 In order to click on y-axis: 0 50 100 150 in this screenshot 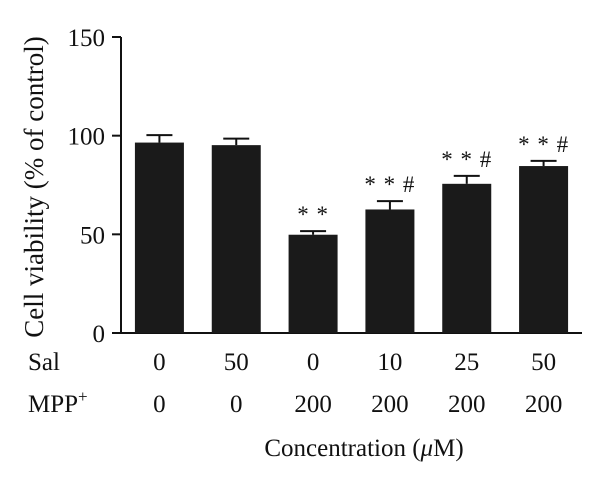, I will do `click(95, 186)`.